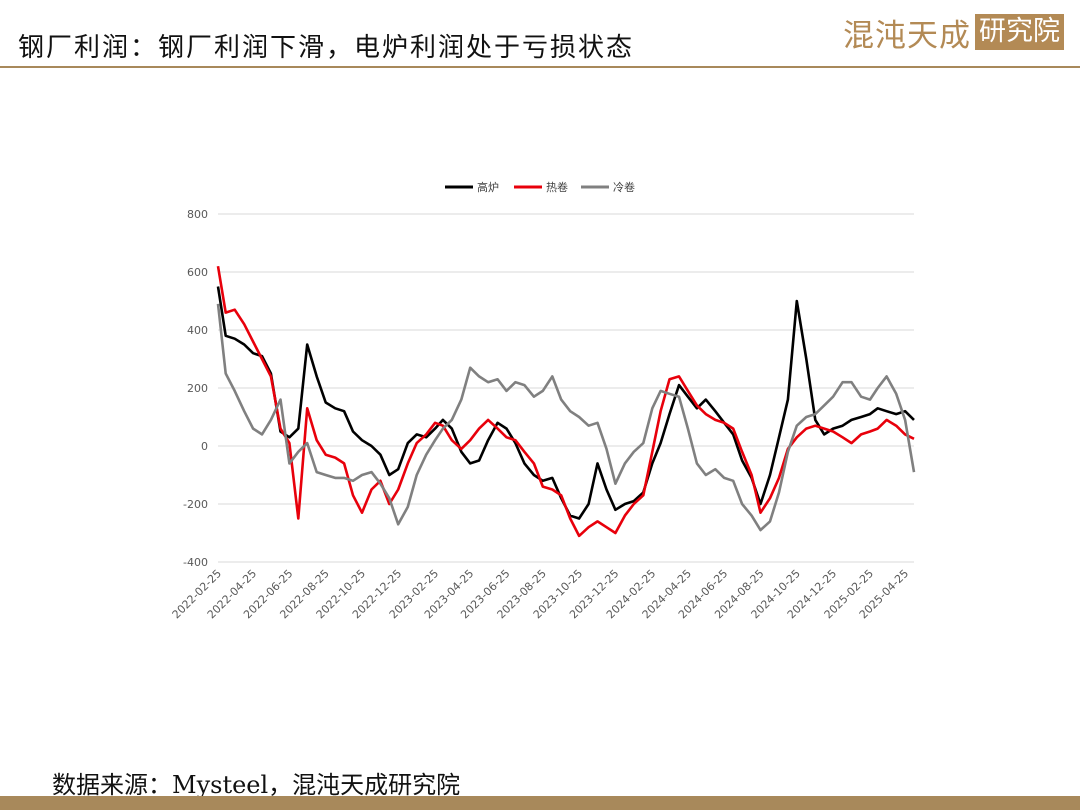 The height and width of the screenshot is (810, 1080). What do you see at coordinates (195, 562) in the screenshot?
I see `y-tick-label: -400` at bounding box center [195, 562].